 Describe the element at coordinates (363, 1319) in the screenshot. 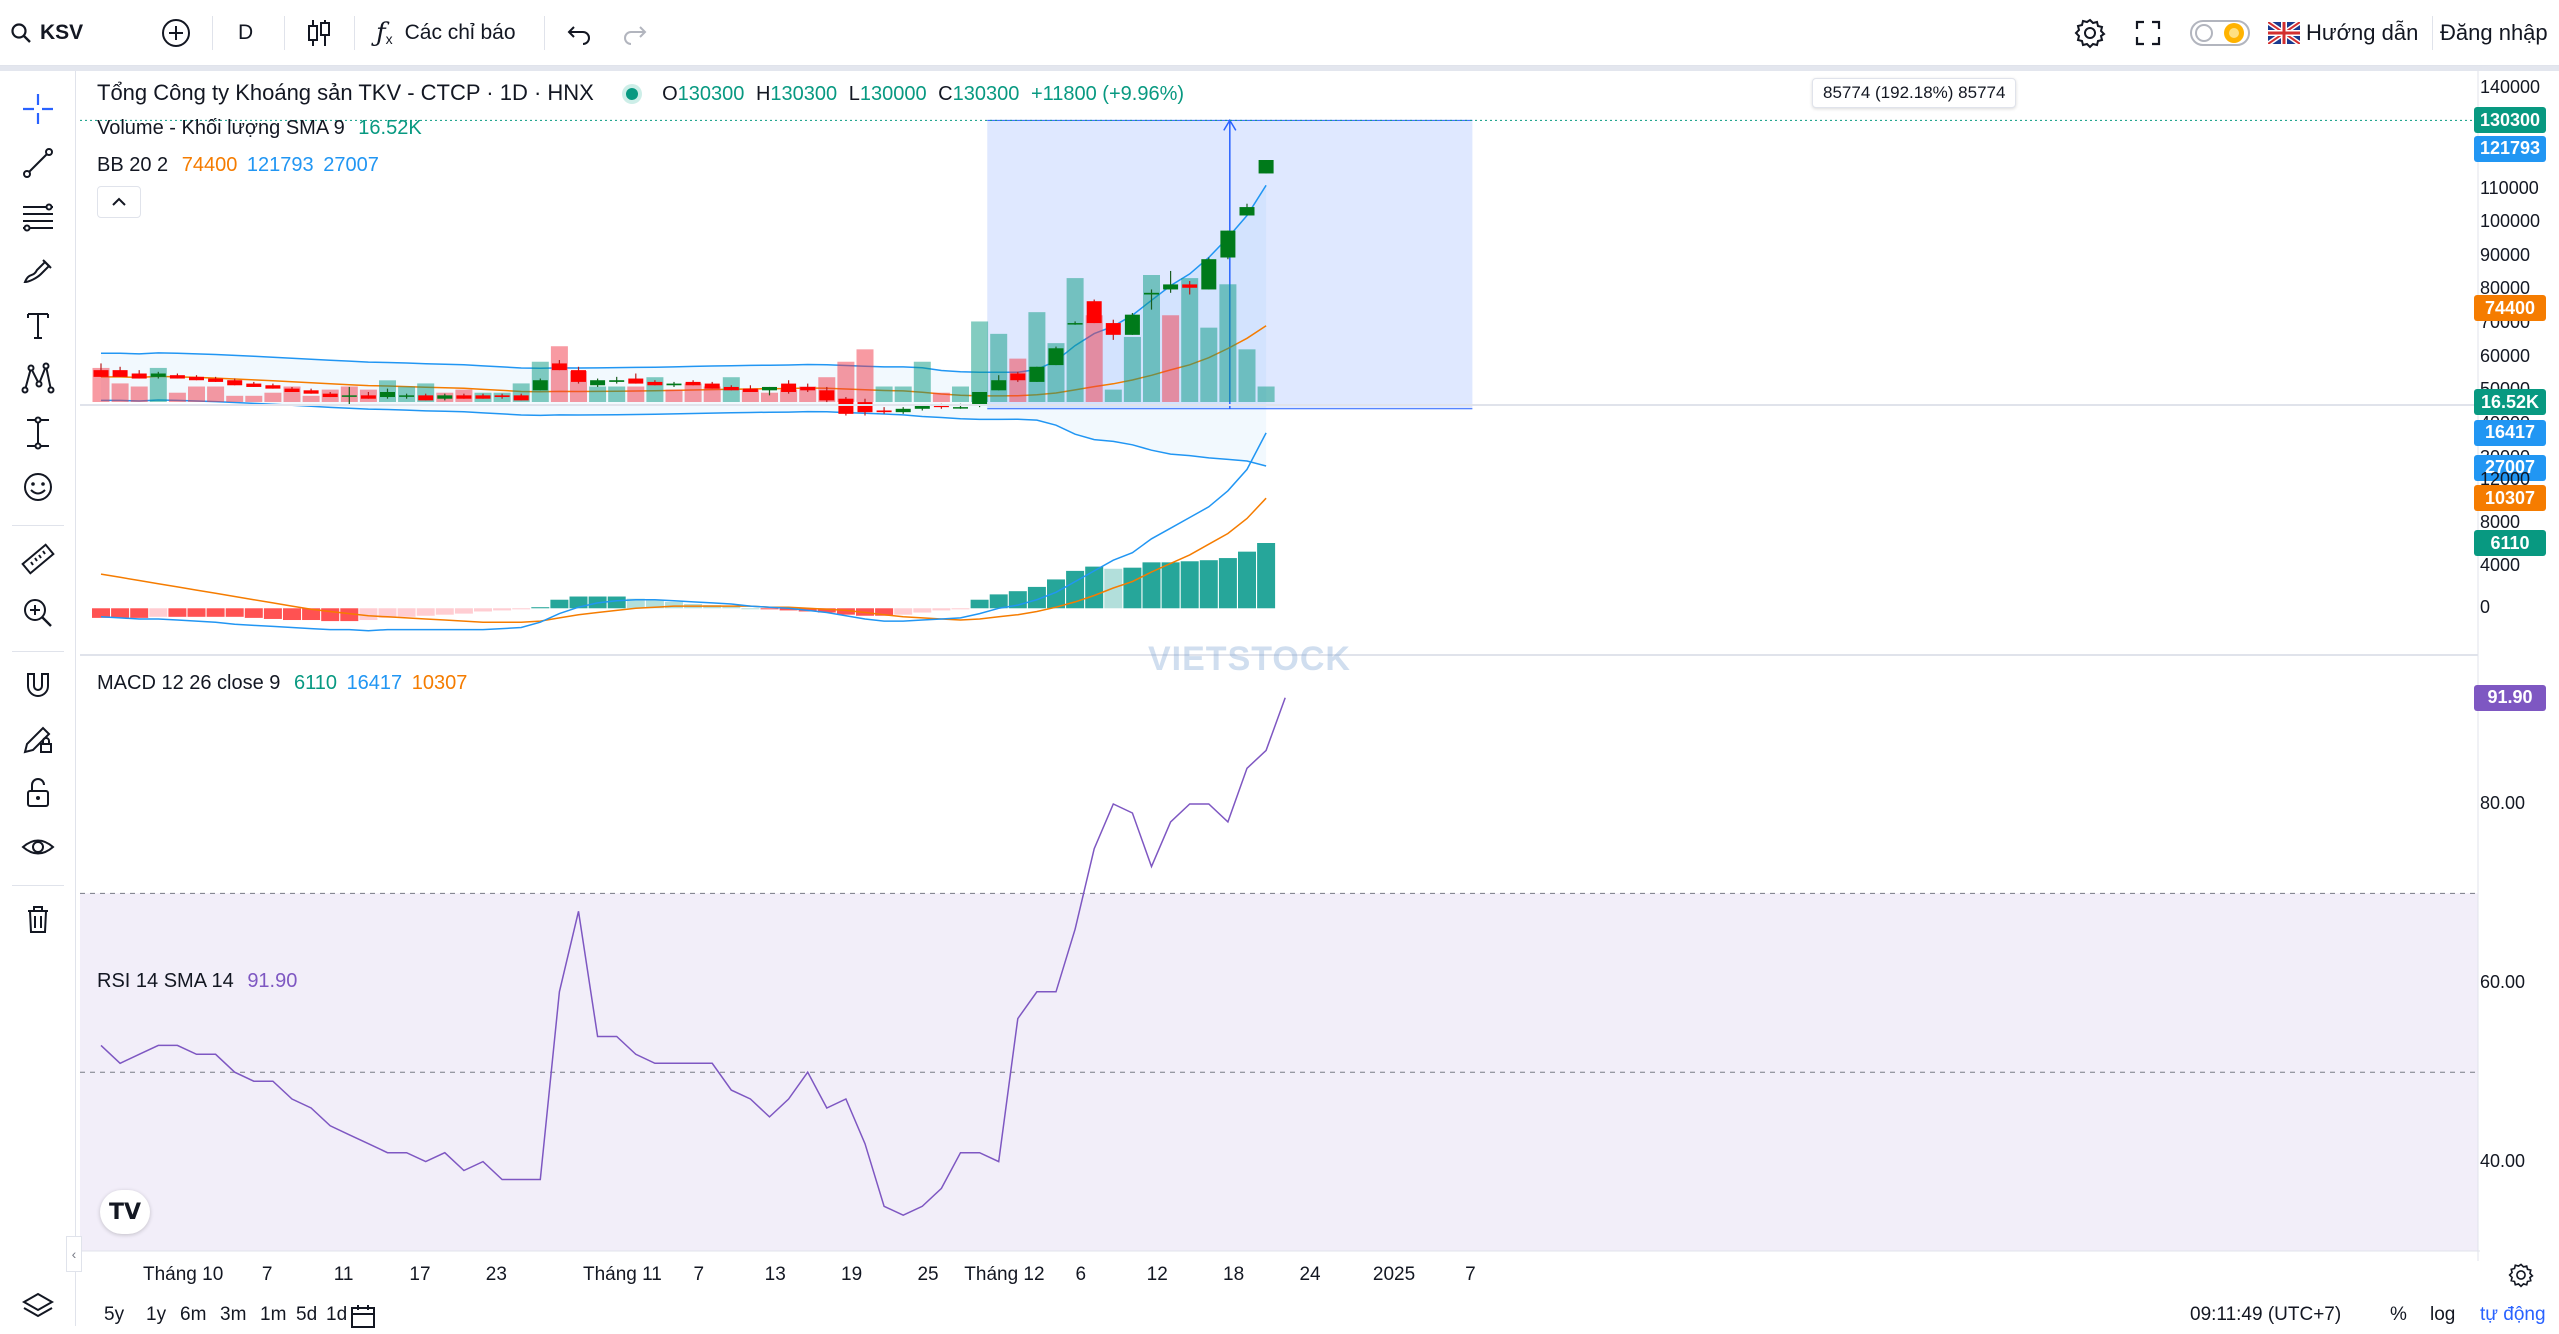

I see `date-range-button` at that location.